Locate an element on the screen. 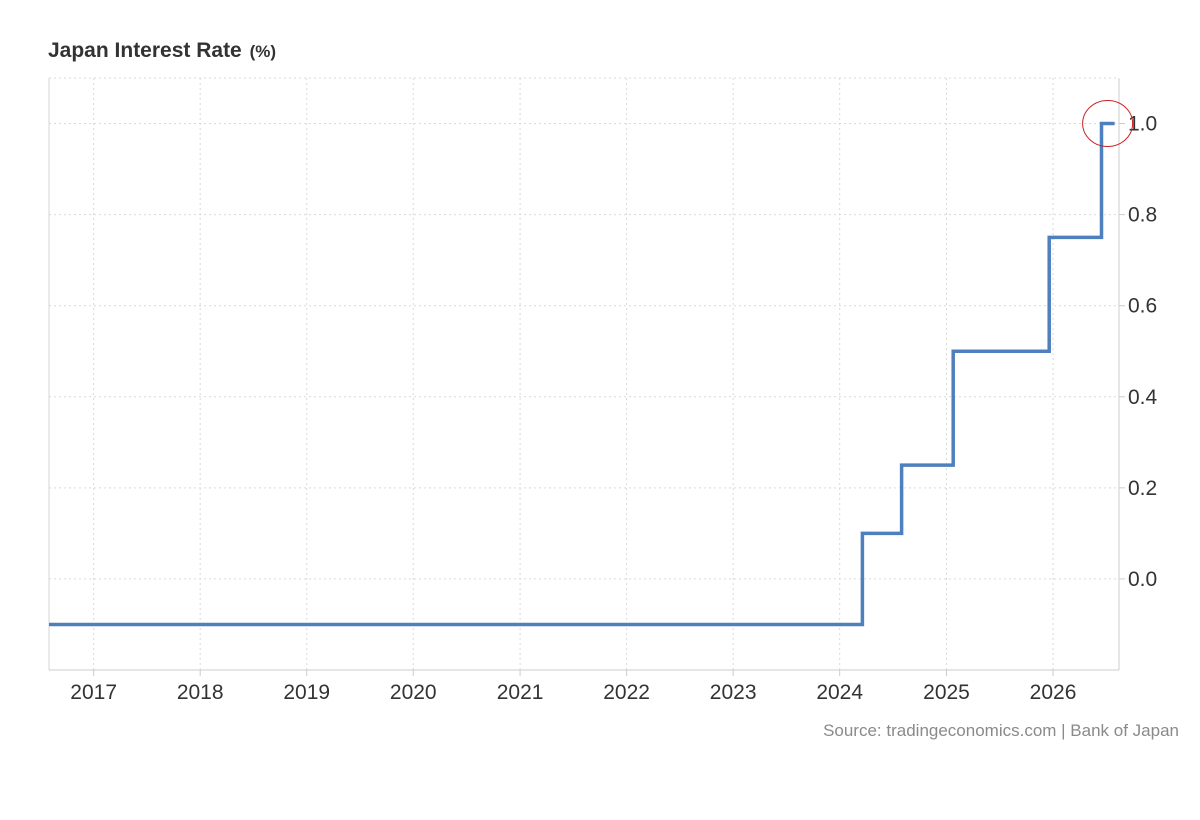  chart-title: Japan Interest Rate (%) is located at coordinates (162, 51).